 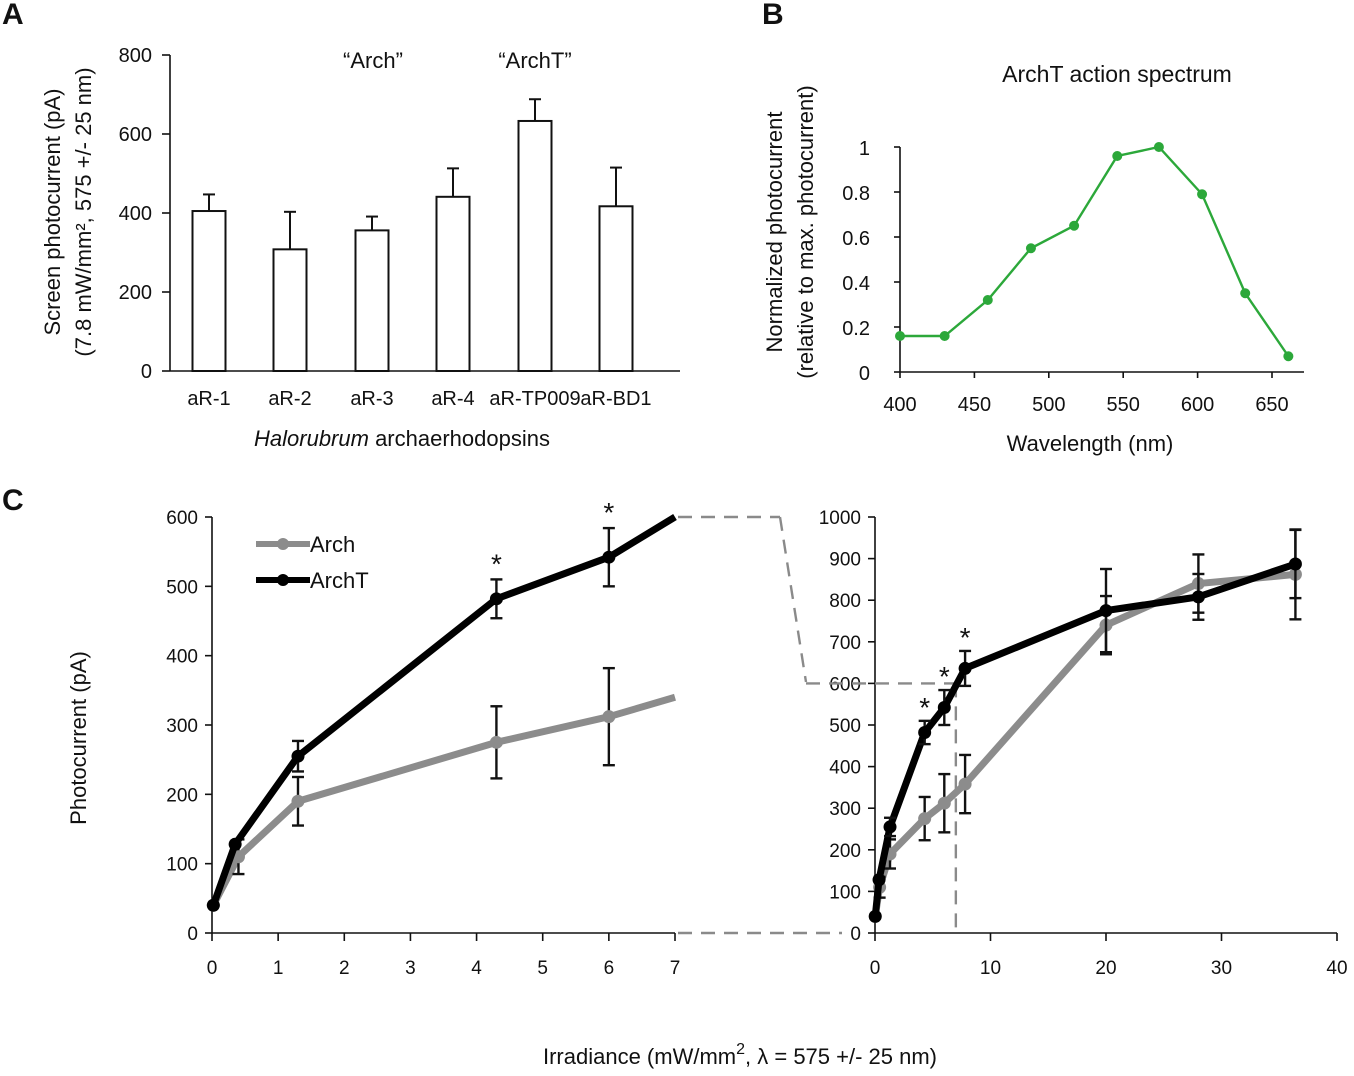 What do you see at coordinates (192, 934) in the screenshot?
I see `panel-c-left-ytick-label: 0` at bounding box center [192, 934].